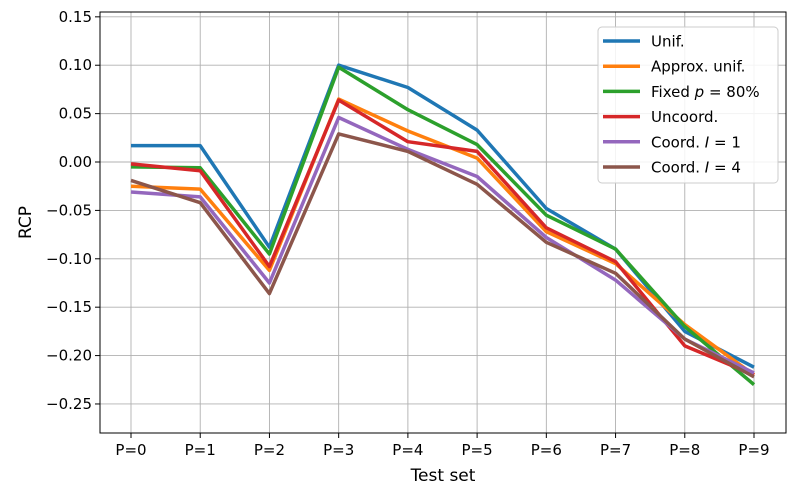 This screenshot has height=500, width=800. I want to click on legend-item: Uncoord., so click(660, 117).